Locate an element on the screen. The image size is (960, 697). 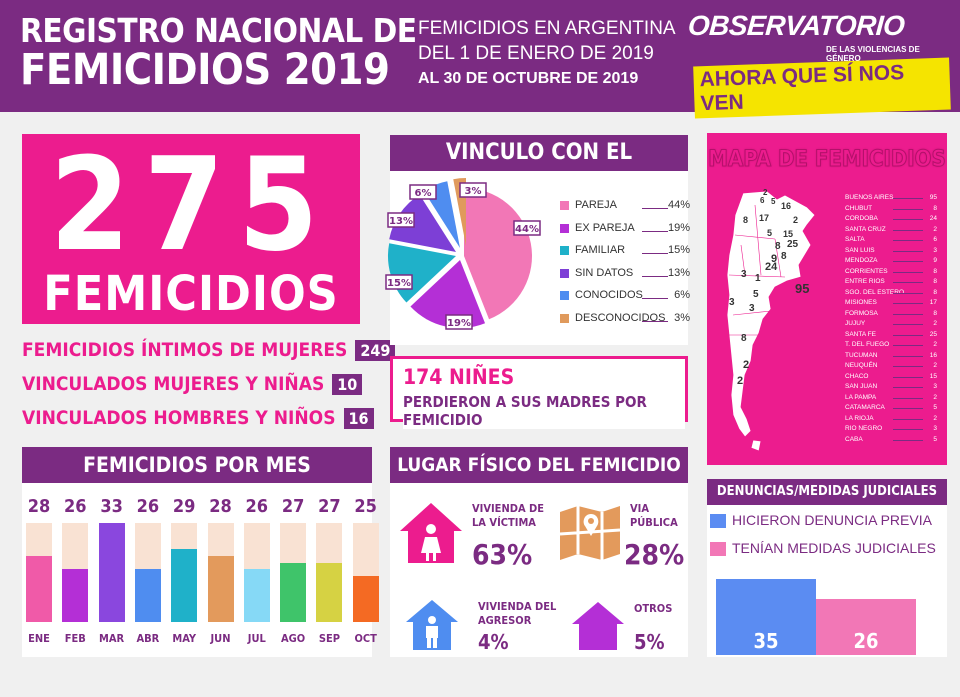
month-label: ENE is located at coordinates (39, 638).